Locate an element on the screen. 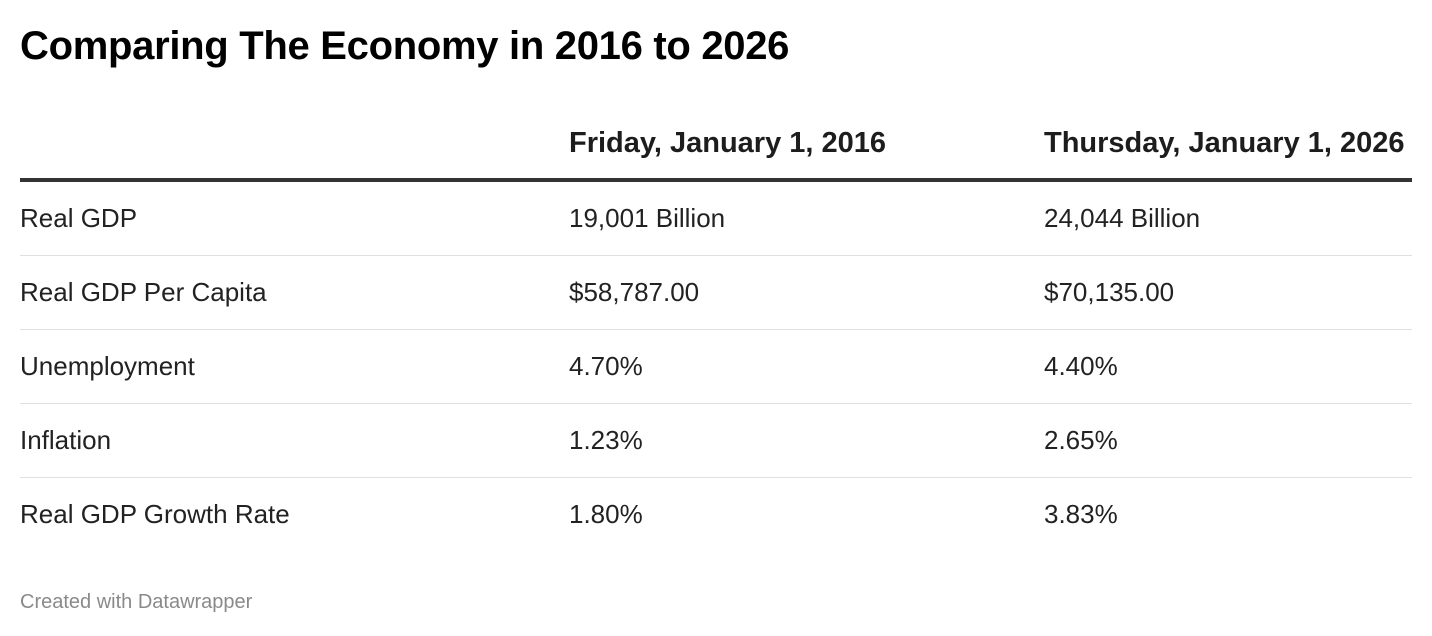 This screenshot has height=636, width=1432. row-label: Inflation is located at coordinates (66, 440).